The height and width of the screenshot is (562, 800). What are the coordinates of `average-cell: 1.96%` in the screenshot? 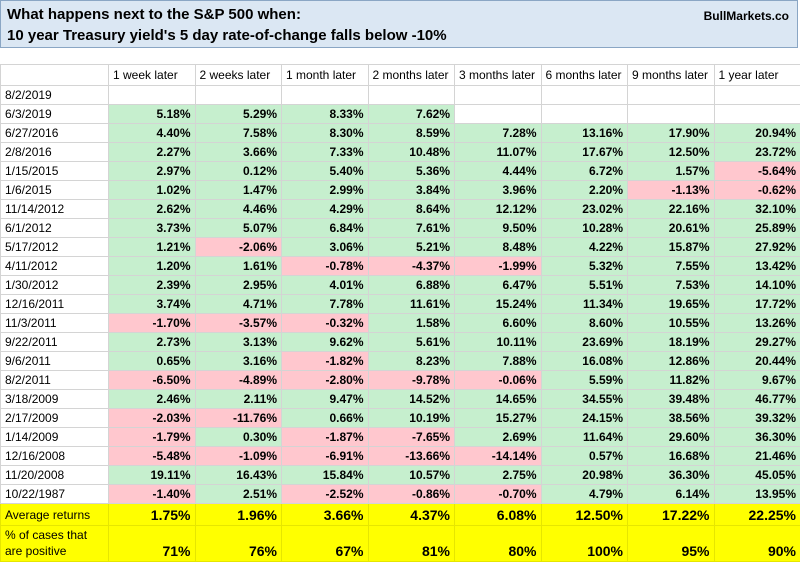 It's located at (238, 515).